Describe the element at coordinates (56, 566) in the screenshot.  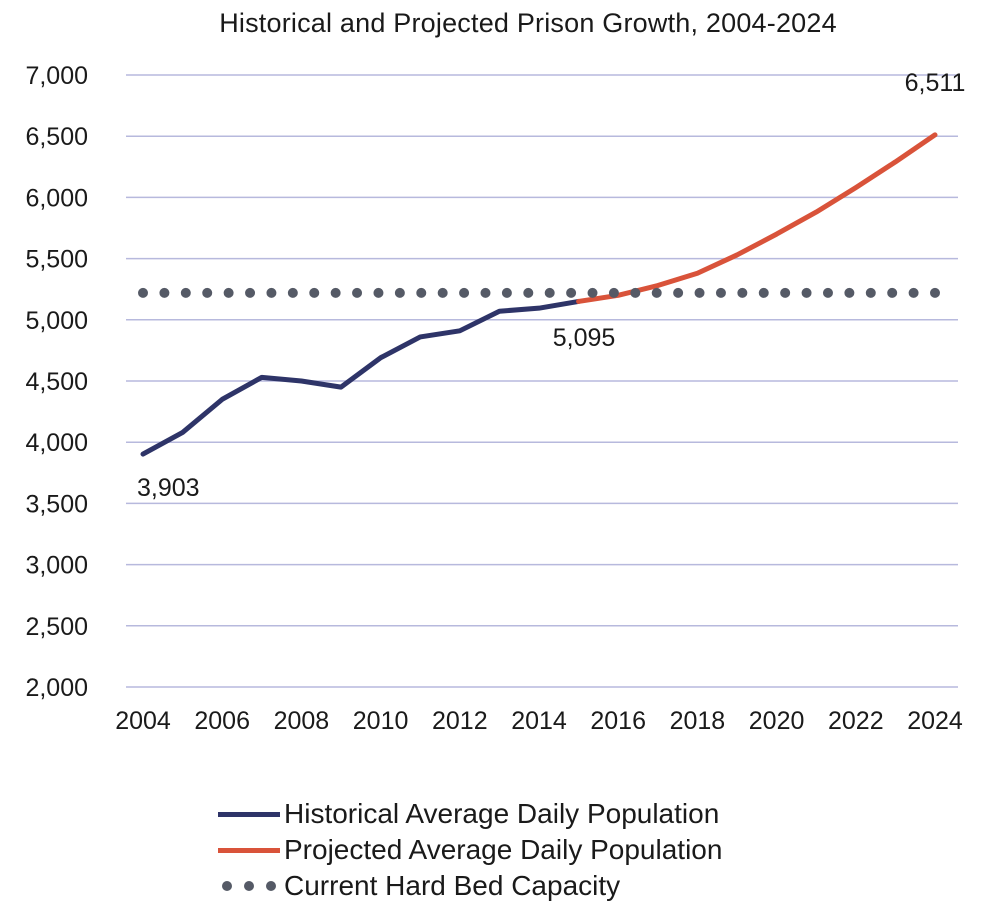
I see `y-tick-label: 3,000` at that location.